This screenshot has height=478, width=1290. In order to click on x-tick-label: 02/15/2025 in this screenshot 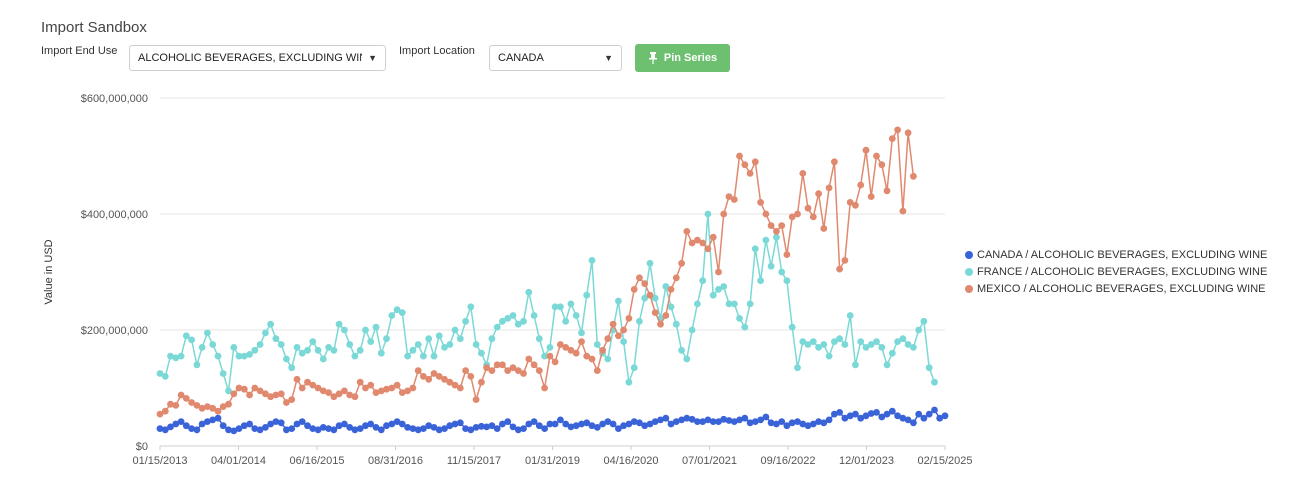, I will do `click(944, 461)`.